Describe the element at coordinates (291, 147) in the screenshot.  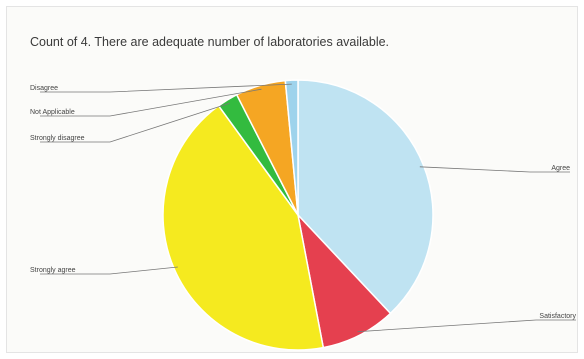
I see `pie-slice-disagree` at that location.